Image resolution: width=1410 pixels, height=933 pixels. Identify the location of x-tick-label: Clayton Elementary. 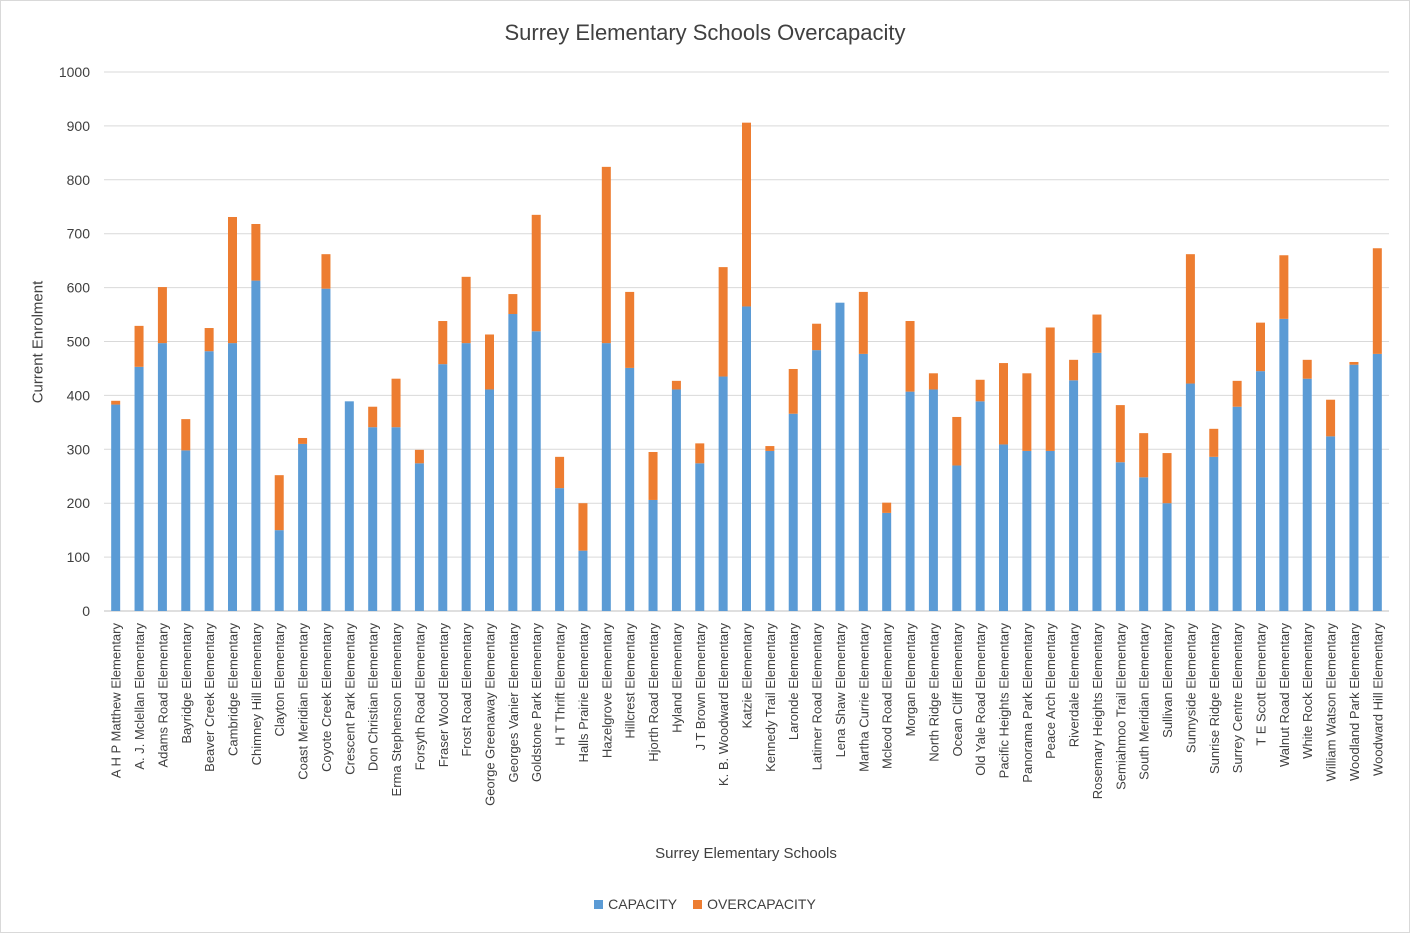
(279, 680).